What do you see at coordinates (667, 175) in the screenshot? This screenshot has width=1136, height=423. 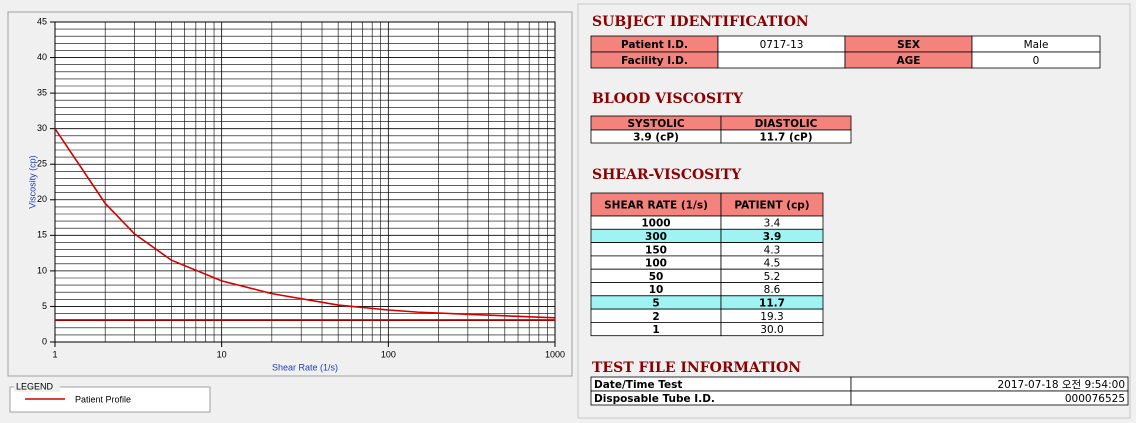 I see `section-title: SHEAR-VISCOSITY` at bounding box center [667, 175].